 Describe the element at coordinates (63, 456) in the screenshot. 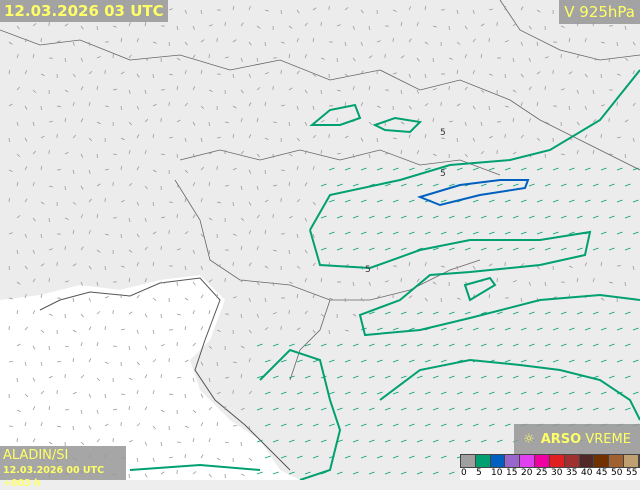

I see `model-name: ALADIN/SI` at that location.